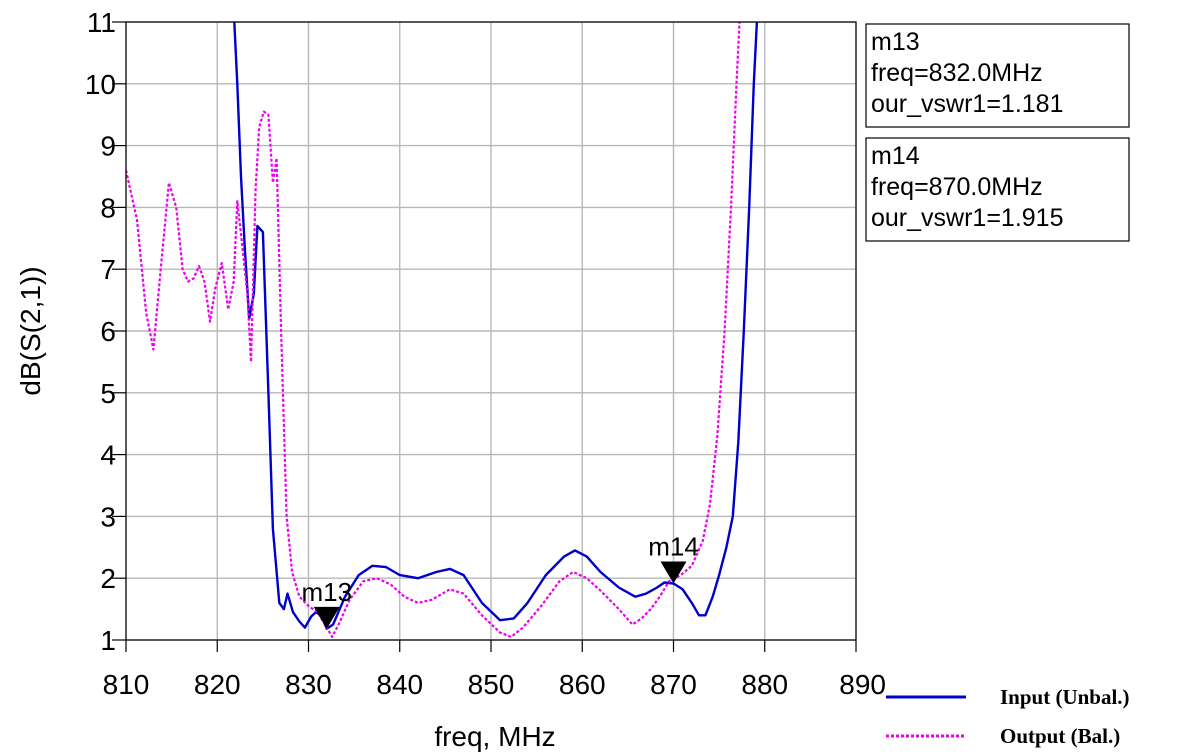 The height and width of the screenshot is (756, 1198). What do you see at coordinates (895, 156) in the screenshot?
I see `marker-readout-line: m14` at bounding box center [895, 156].